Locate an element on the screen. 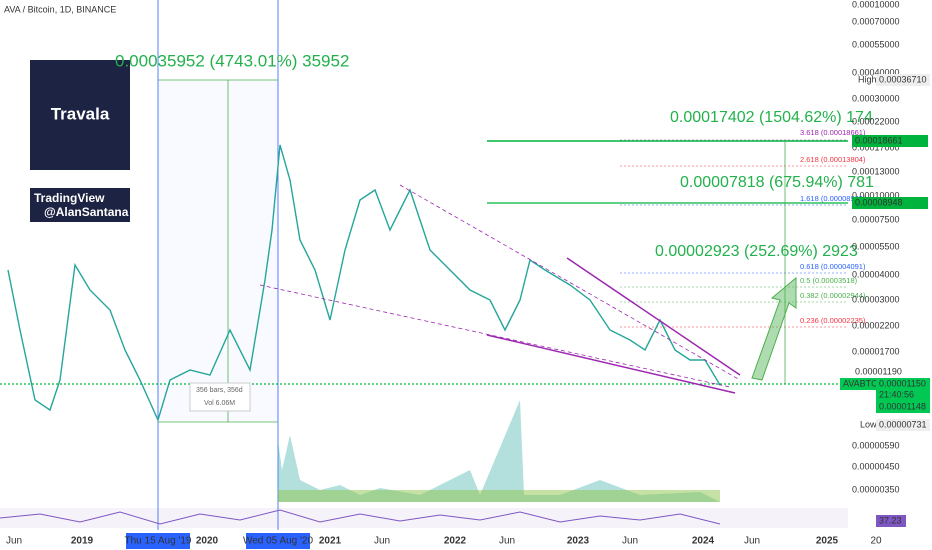  price-tag-text: 37.23 is located at coordinates (890, 520).